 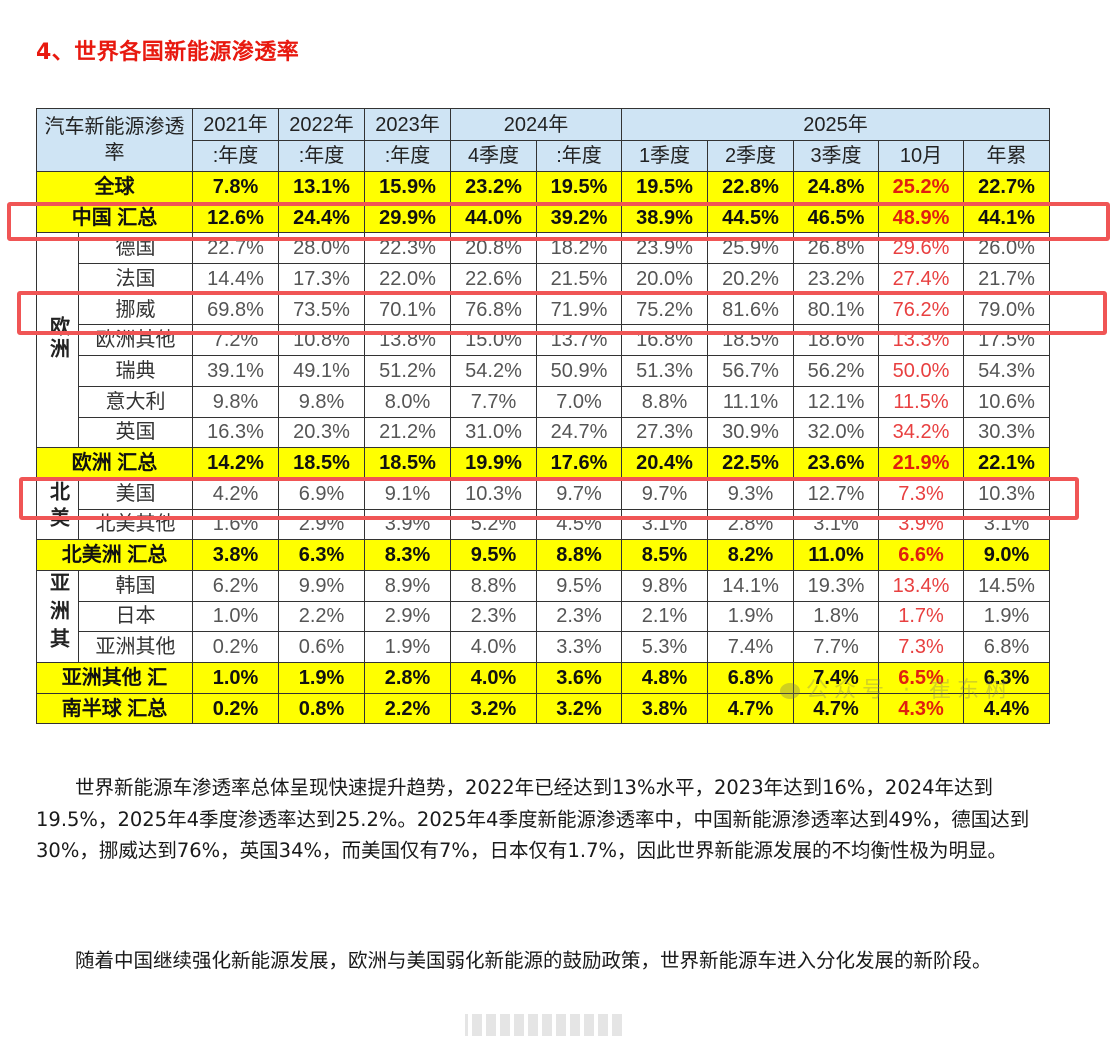 What do you see at coordinates (836, 432) in the screenshot?
I see `cell: 32.0%` at bounding box center [836, 432].